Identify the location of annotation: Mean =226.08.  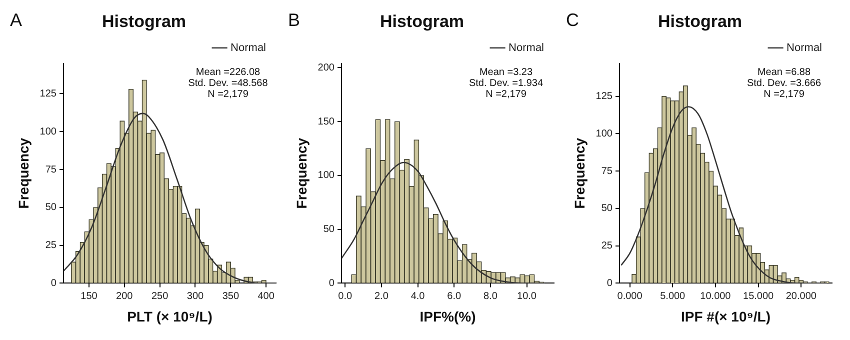
(228, 72).